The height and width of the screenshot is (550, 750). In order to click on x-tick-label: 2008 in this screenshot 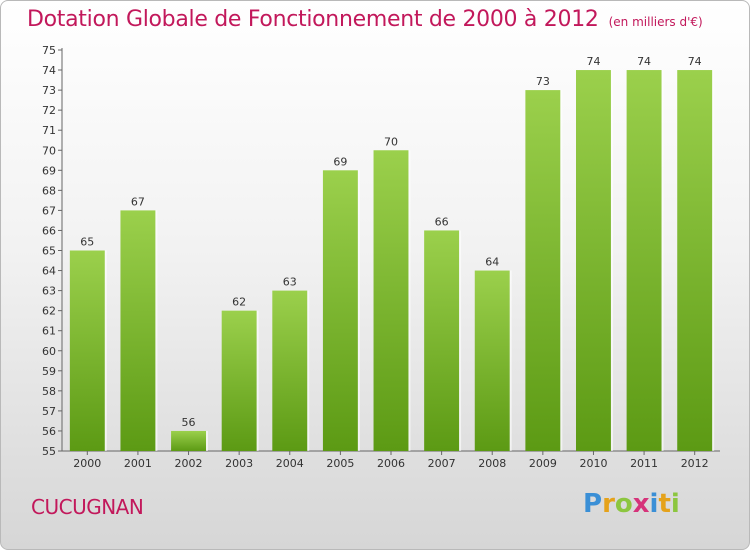, I will do `click(492, 463)`.